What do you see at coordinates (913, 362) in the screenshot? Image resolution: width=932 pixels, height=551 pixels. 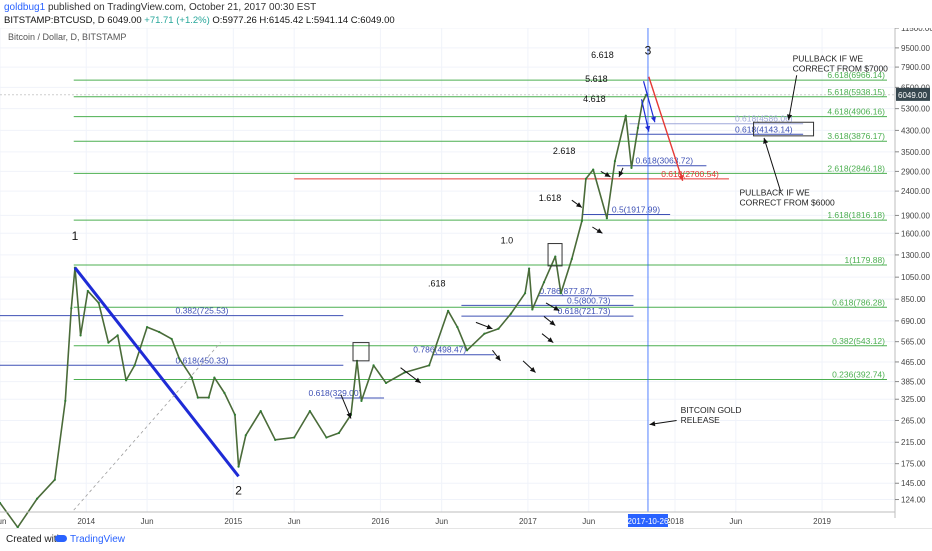 I see `price-tick-label: 465.00` at bounding box center [913, 362].